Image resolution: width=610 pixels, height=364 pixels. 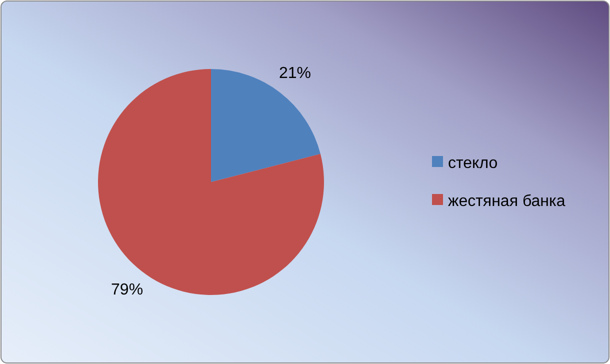 I want to click on data-label: 21%, so click(x=294, y=73).